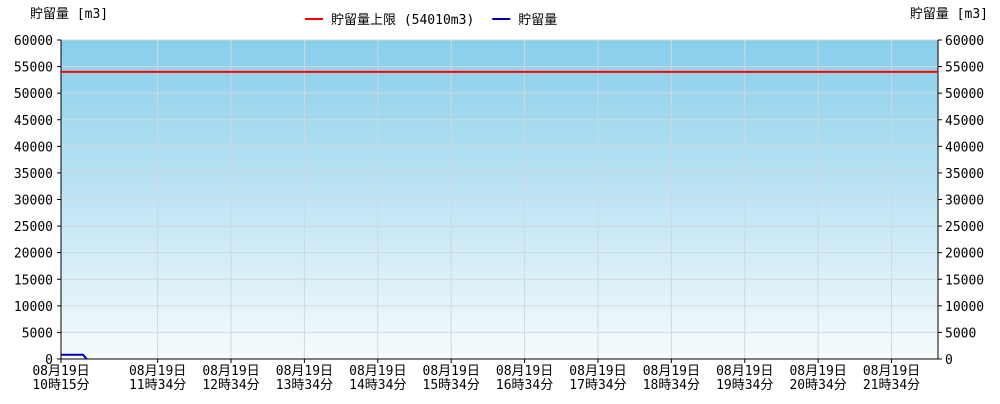  I want to click on y2-tick-label: 25000, so click(964, 227).